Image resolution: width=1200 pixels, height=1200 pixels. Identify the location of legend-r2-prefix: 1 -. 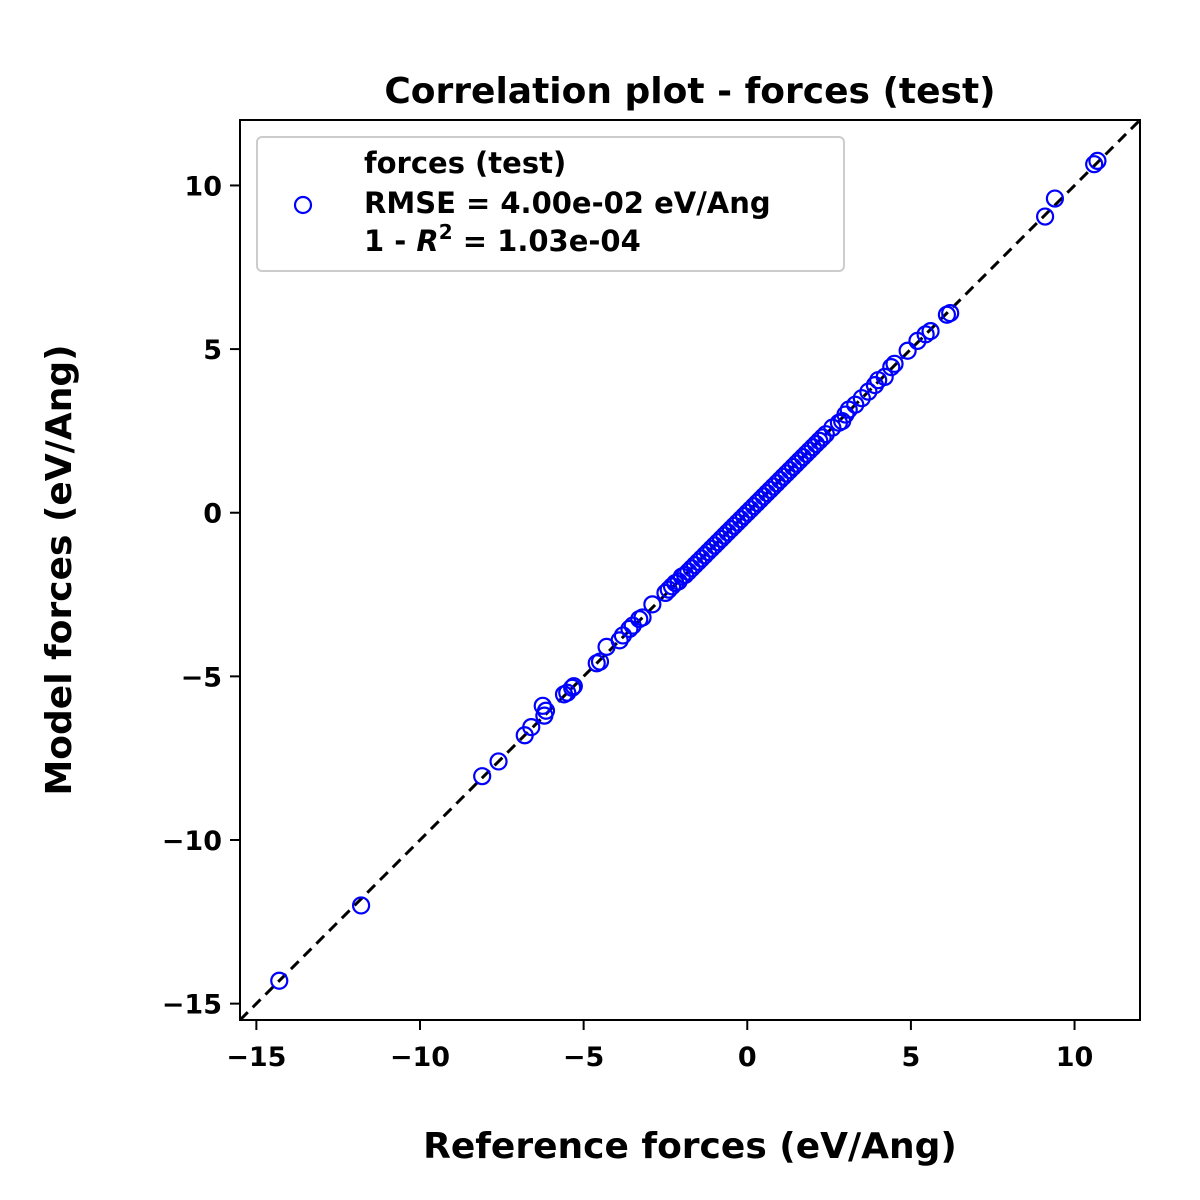
(390, 241).